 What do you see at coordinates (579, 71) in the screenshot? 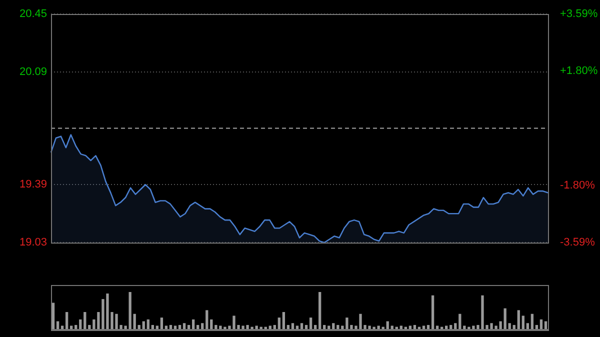
I see `y2-tick-label: +1.80%` at bounding box center [579, 71].